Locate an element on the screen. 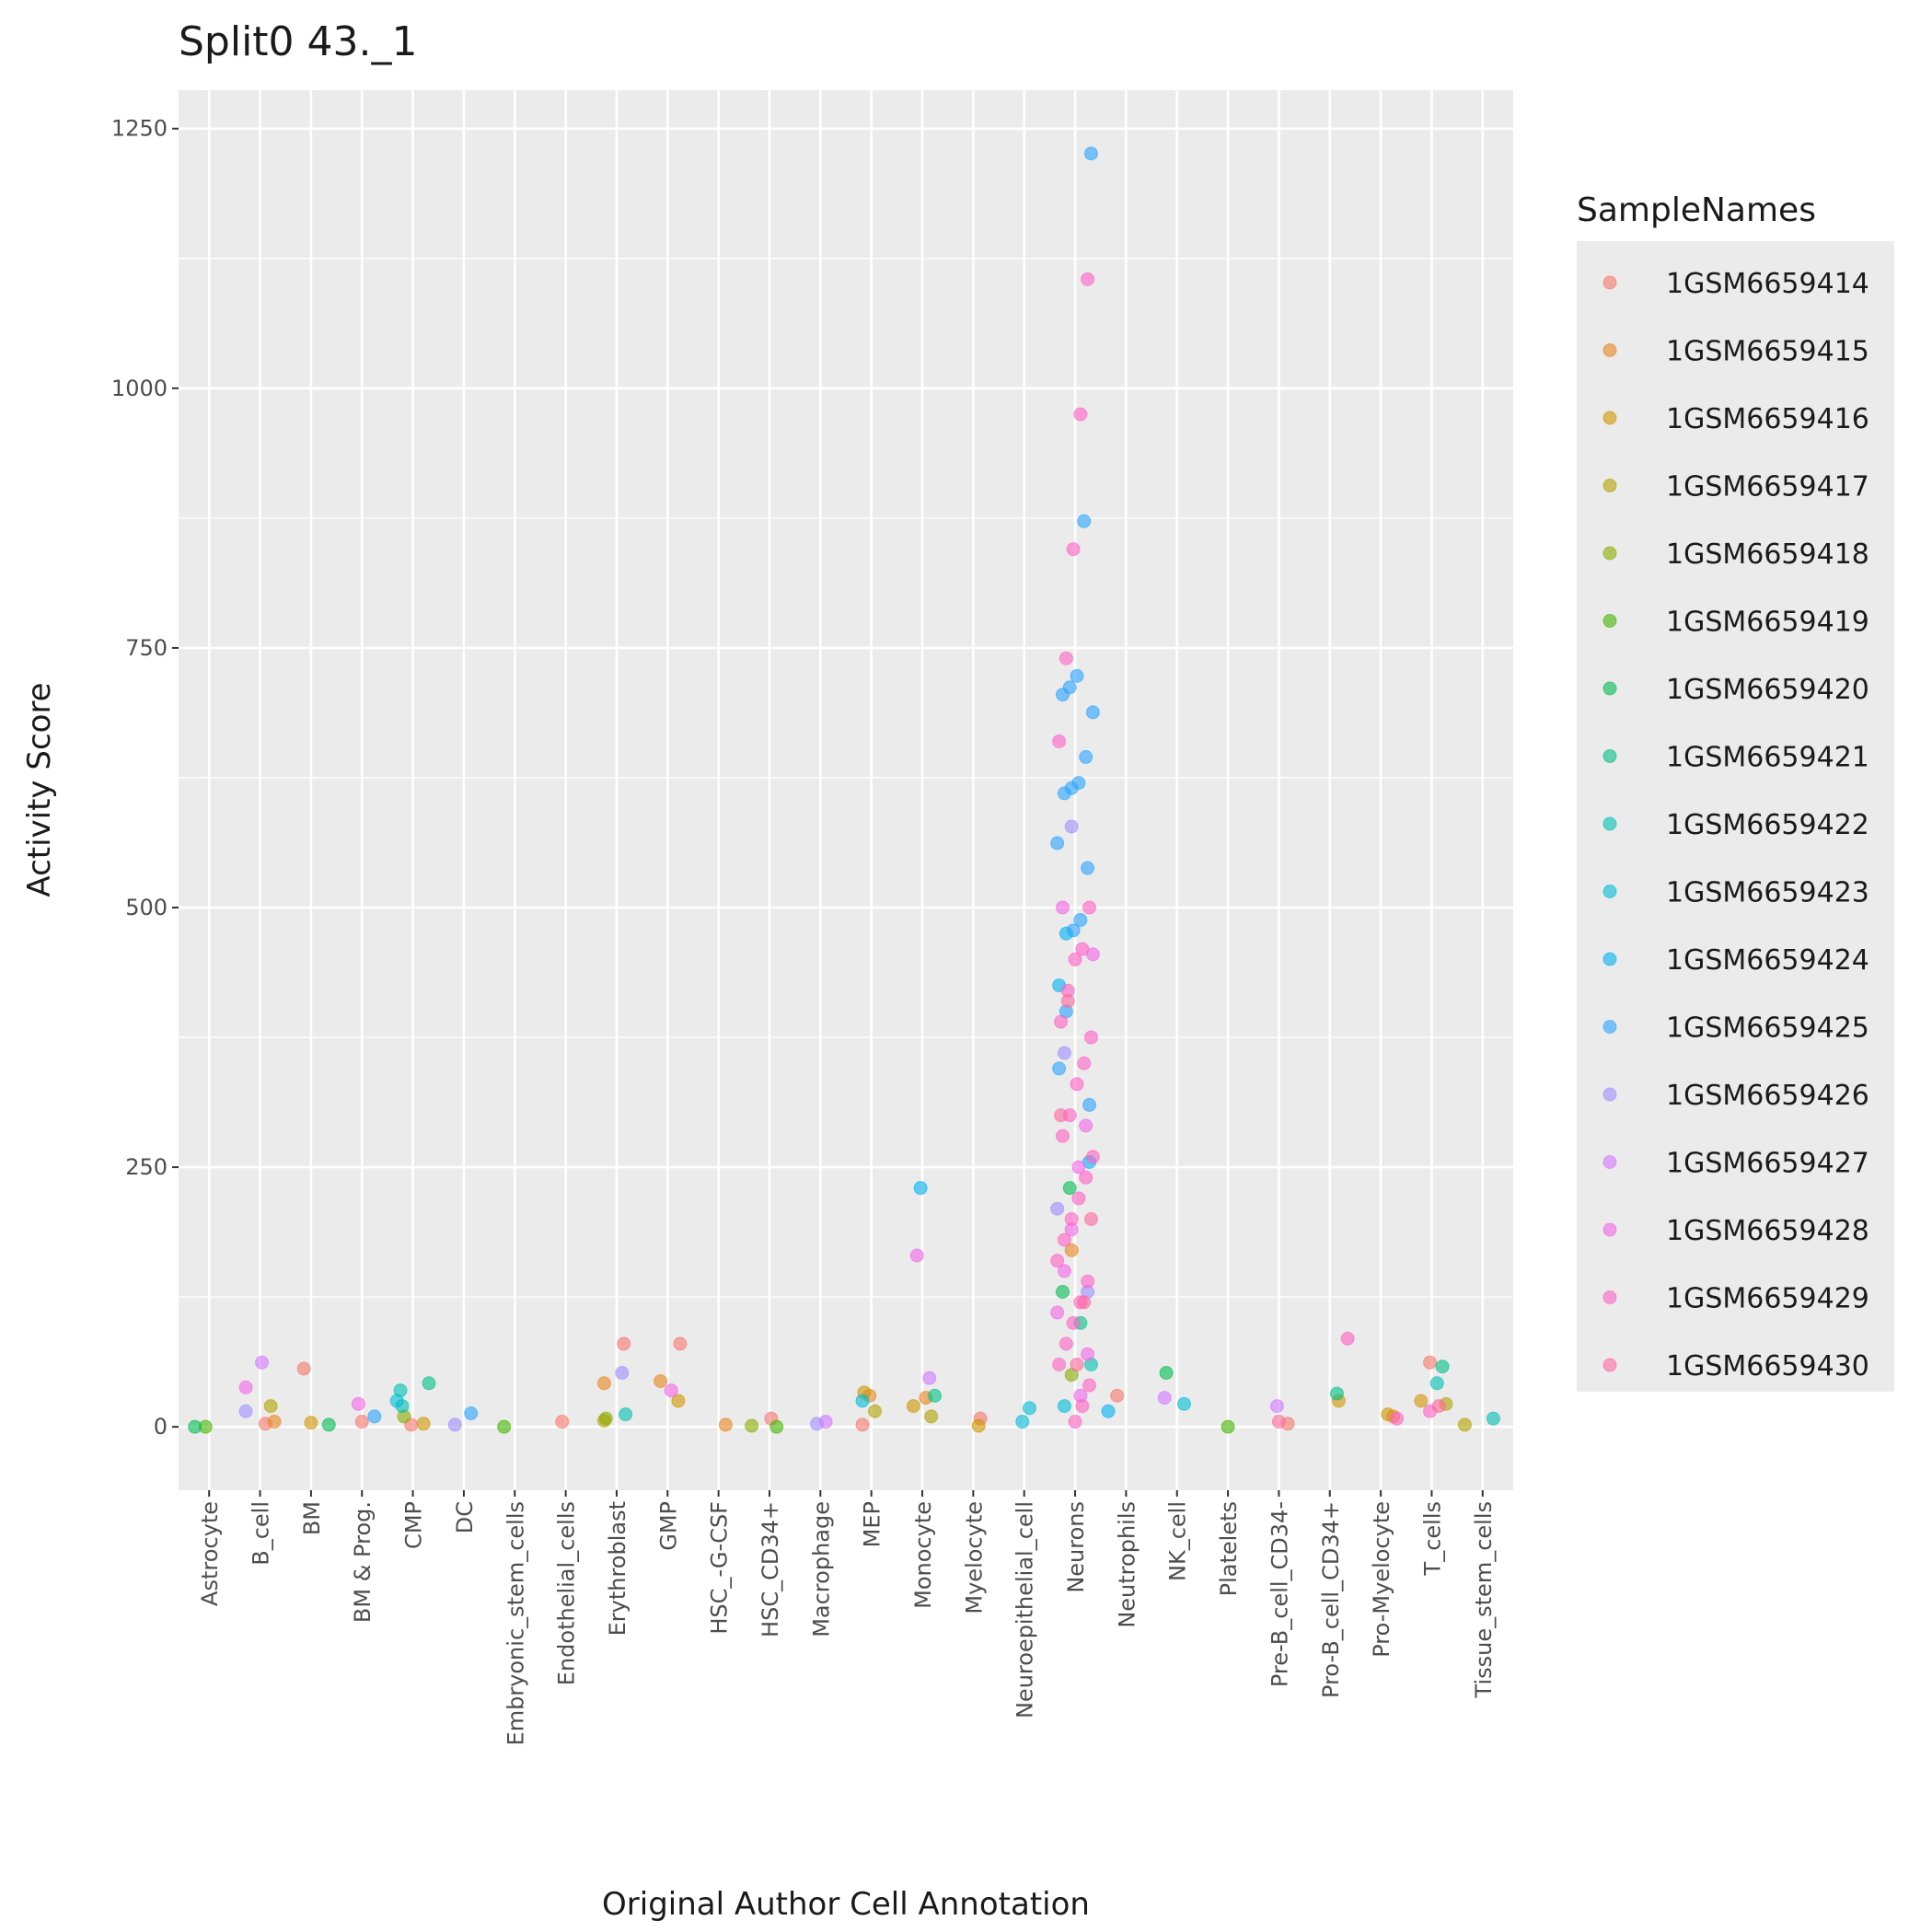 This screenshot has width=1932, height=1932. legend-label: 1GSM6659425 is located at coordinates (1768, 1028).